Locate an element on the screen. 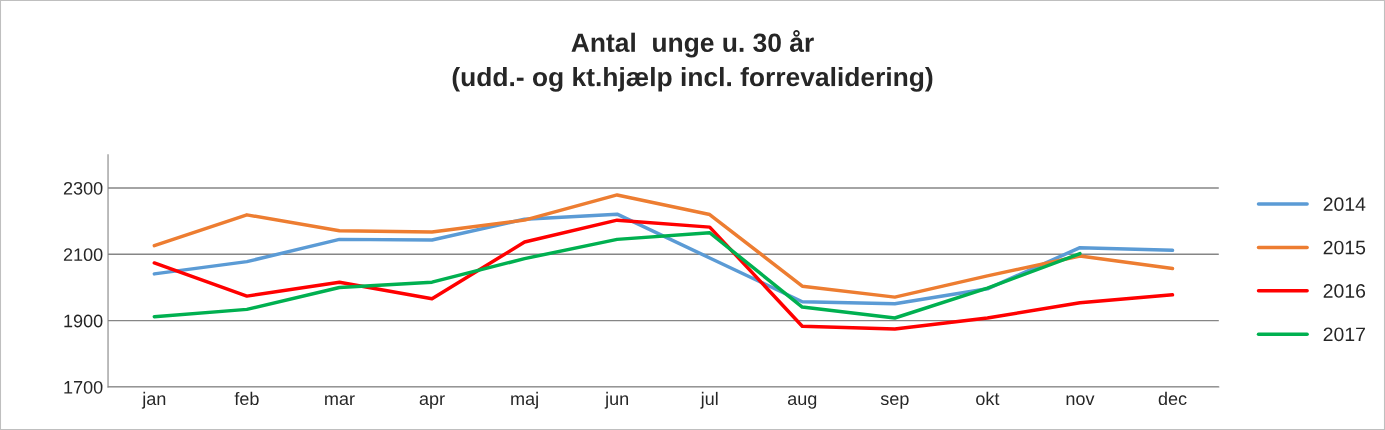 The image size is (1385, 430). legend-label: 2014 is located at coordinates (1344, 204).